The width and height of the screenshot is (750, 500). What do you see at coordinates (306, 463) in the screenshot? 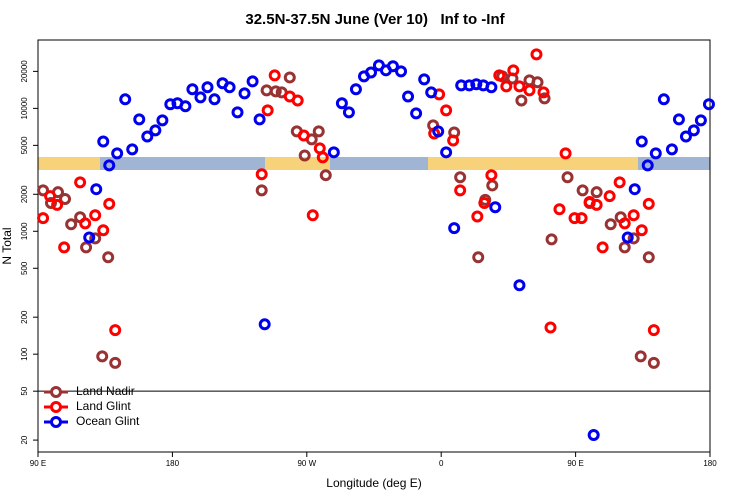
I see `x-tick-label: 90 W` at bounding box center [306, 463].